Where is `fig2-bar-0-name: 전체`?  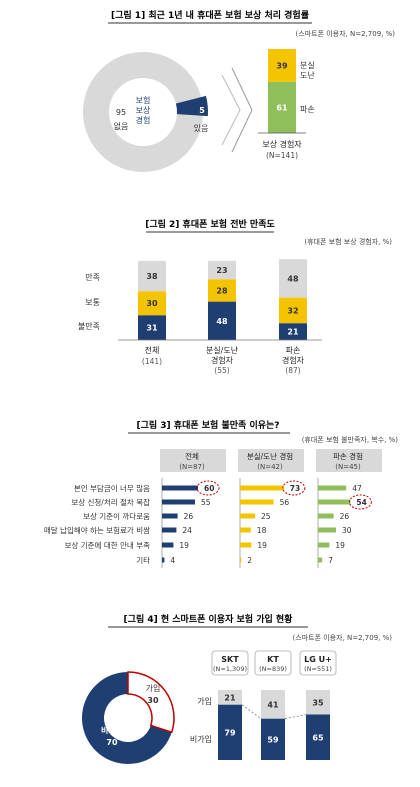
fig2-bar-0-name: 전체 is located at coordinates (152, 350).